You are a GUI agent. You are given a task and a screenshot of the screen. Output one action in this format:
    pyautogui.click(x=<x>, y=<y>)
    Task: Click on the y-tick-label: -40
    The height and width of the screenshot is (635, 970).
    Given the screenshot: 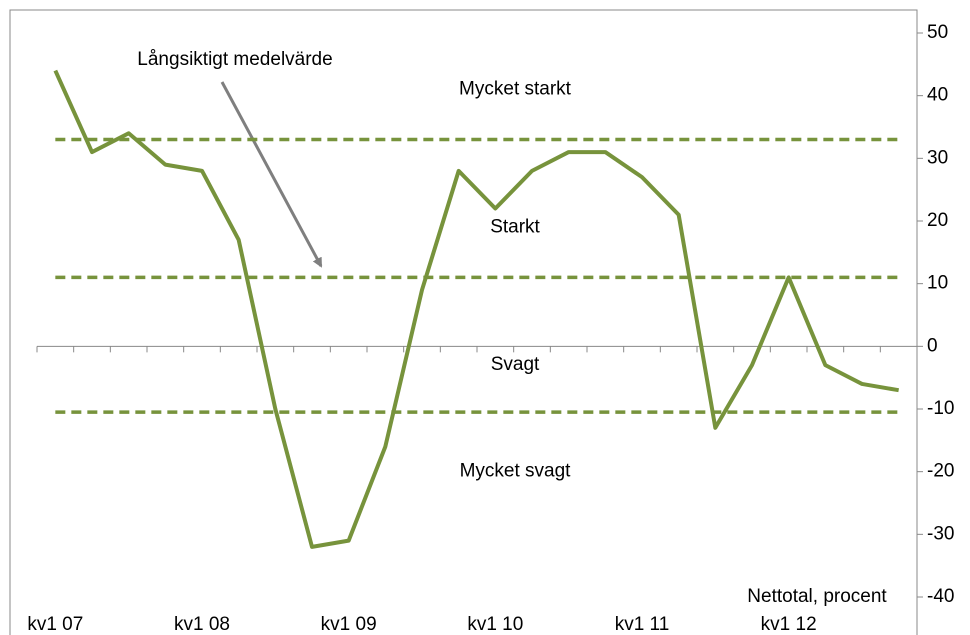 What is the action you would take?
    pyautogui.click(x=940, y=596)
    